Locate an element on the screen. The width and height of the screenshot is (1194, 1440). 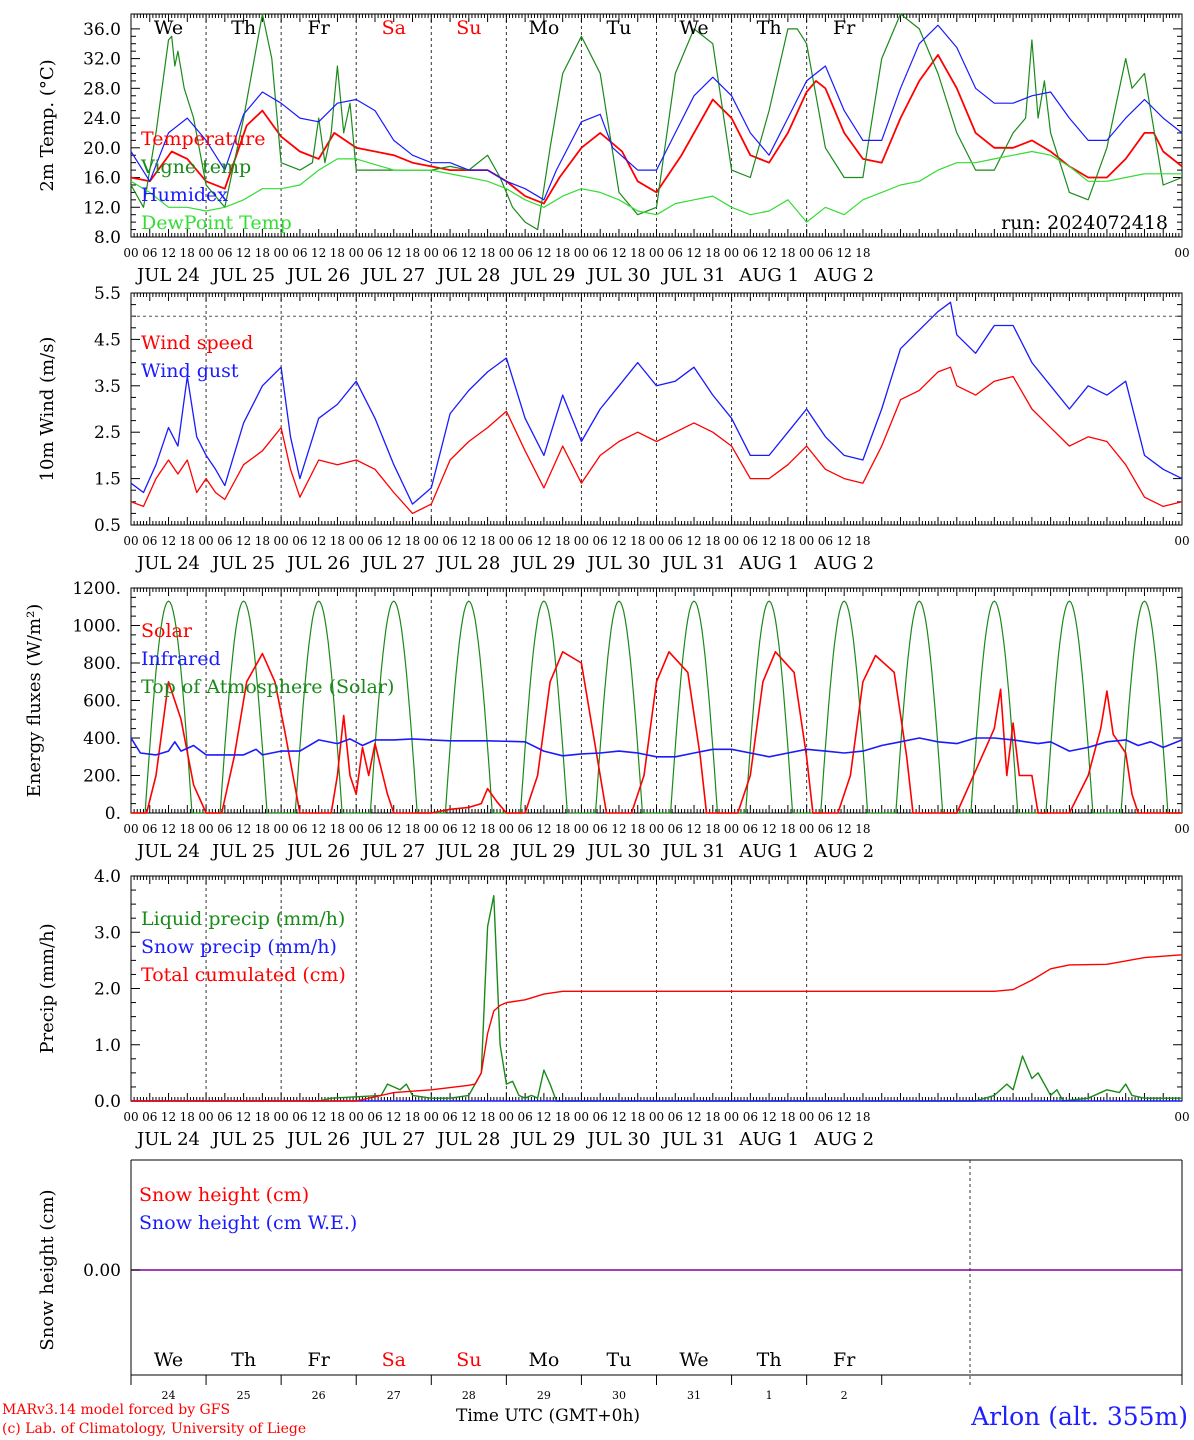
panel3-date-label: JUL 30 is located at coordinates (617, 851).